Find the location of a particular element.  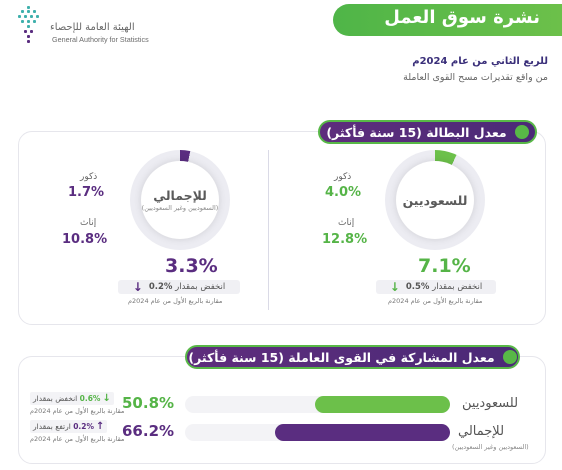

logo-name-arabic: الهيئة العامة للإحصاء is located at coordinates (92, 27).